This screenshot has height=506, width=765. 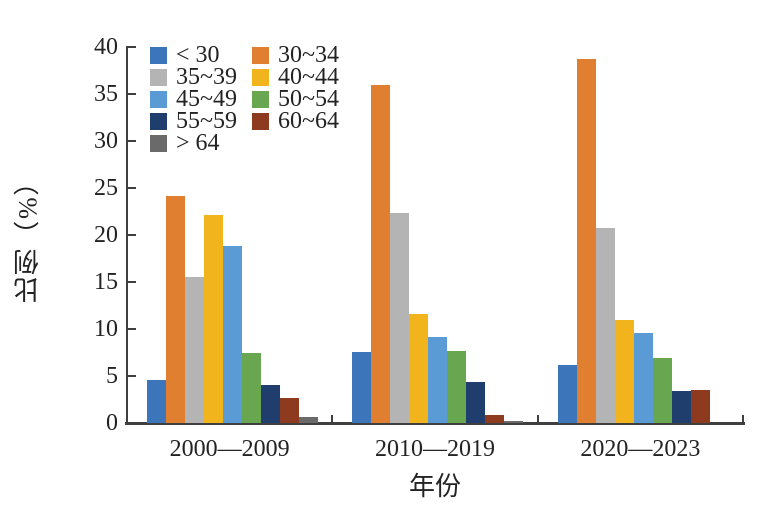 I want to click on legend-label: 60~64, so click(x=308, y=121).